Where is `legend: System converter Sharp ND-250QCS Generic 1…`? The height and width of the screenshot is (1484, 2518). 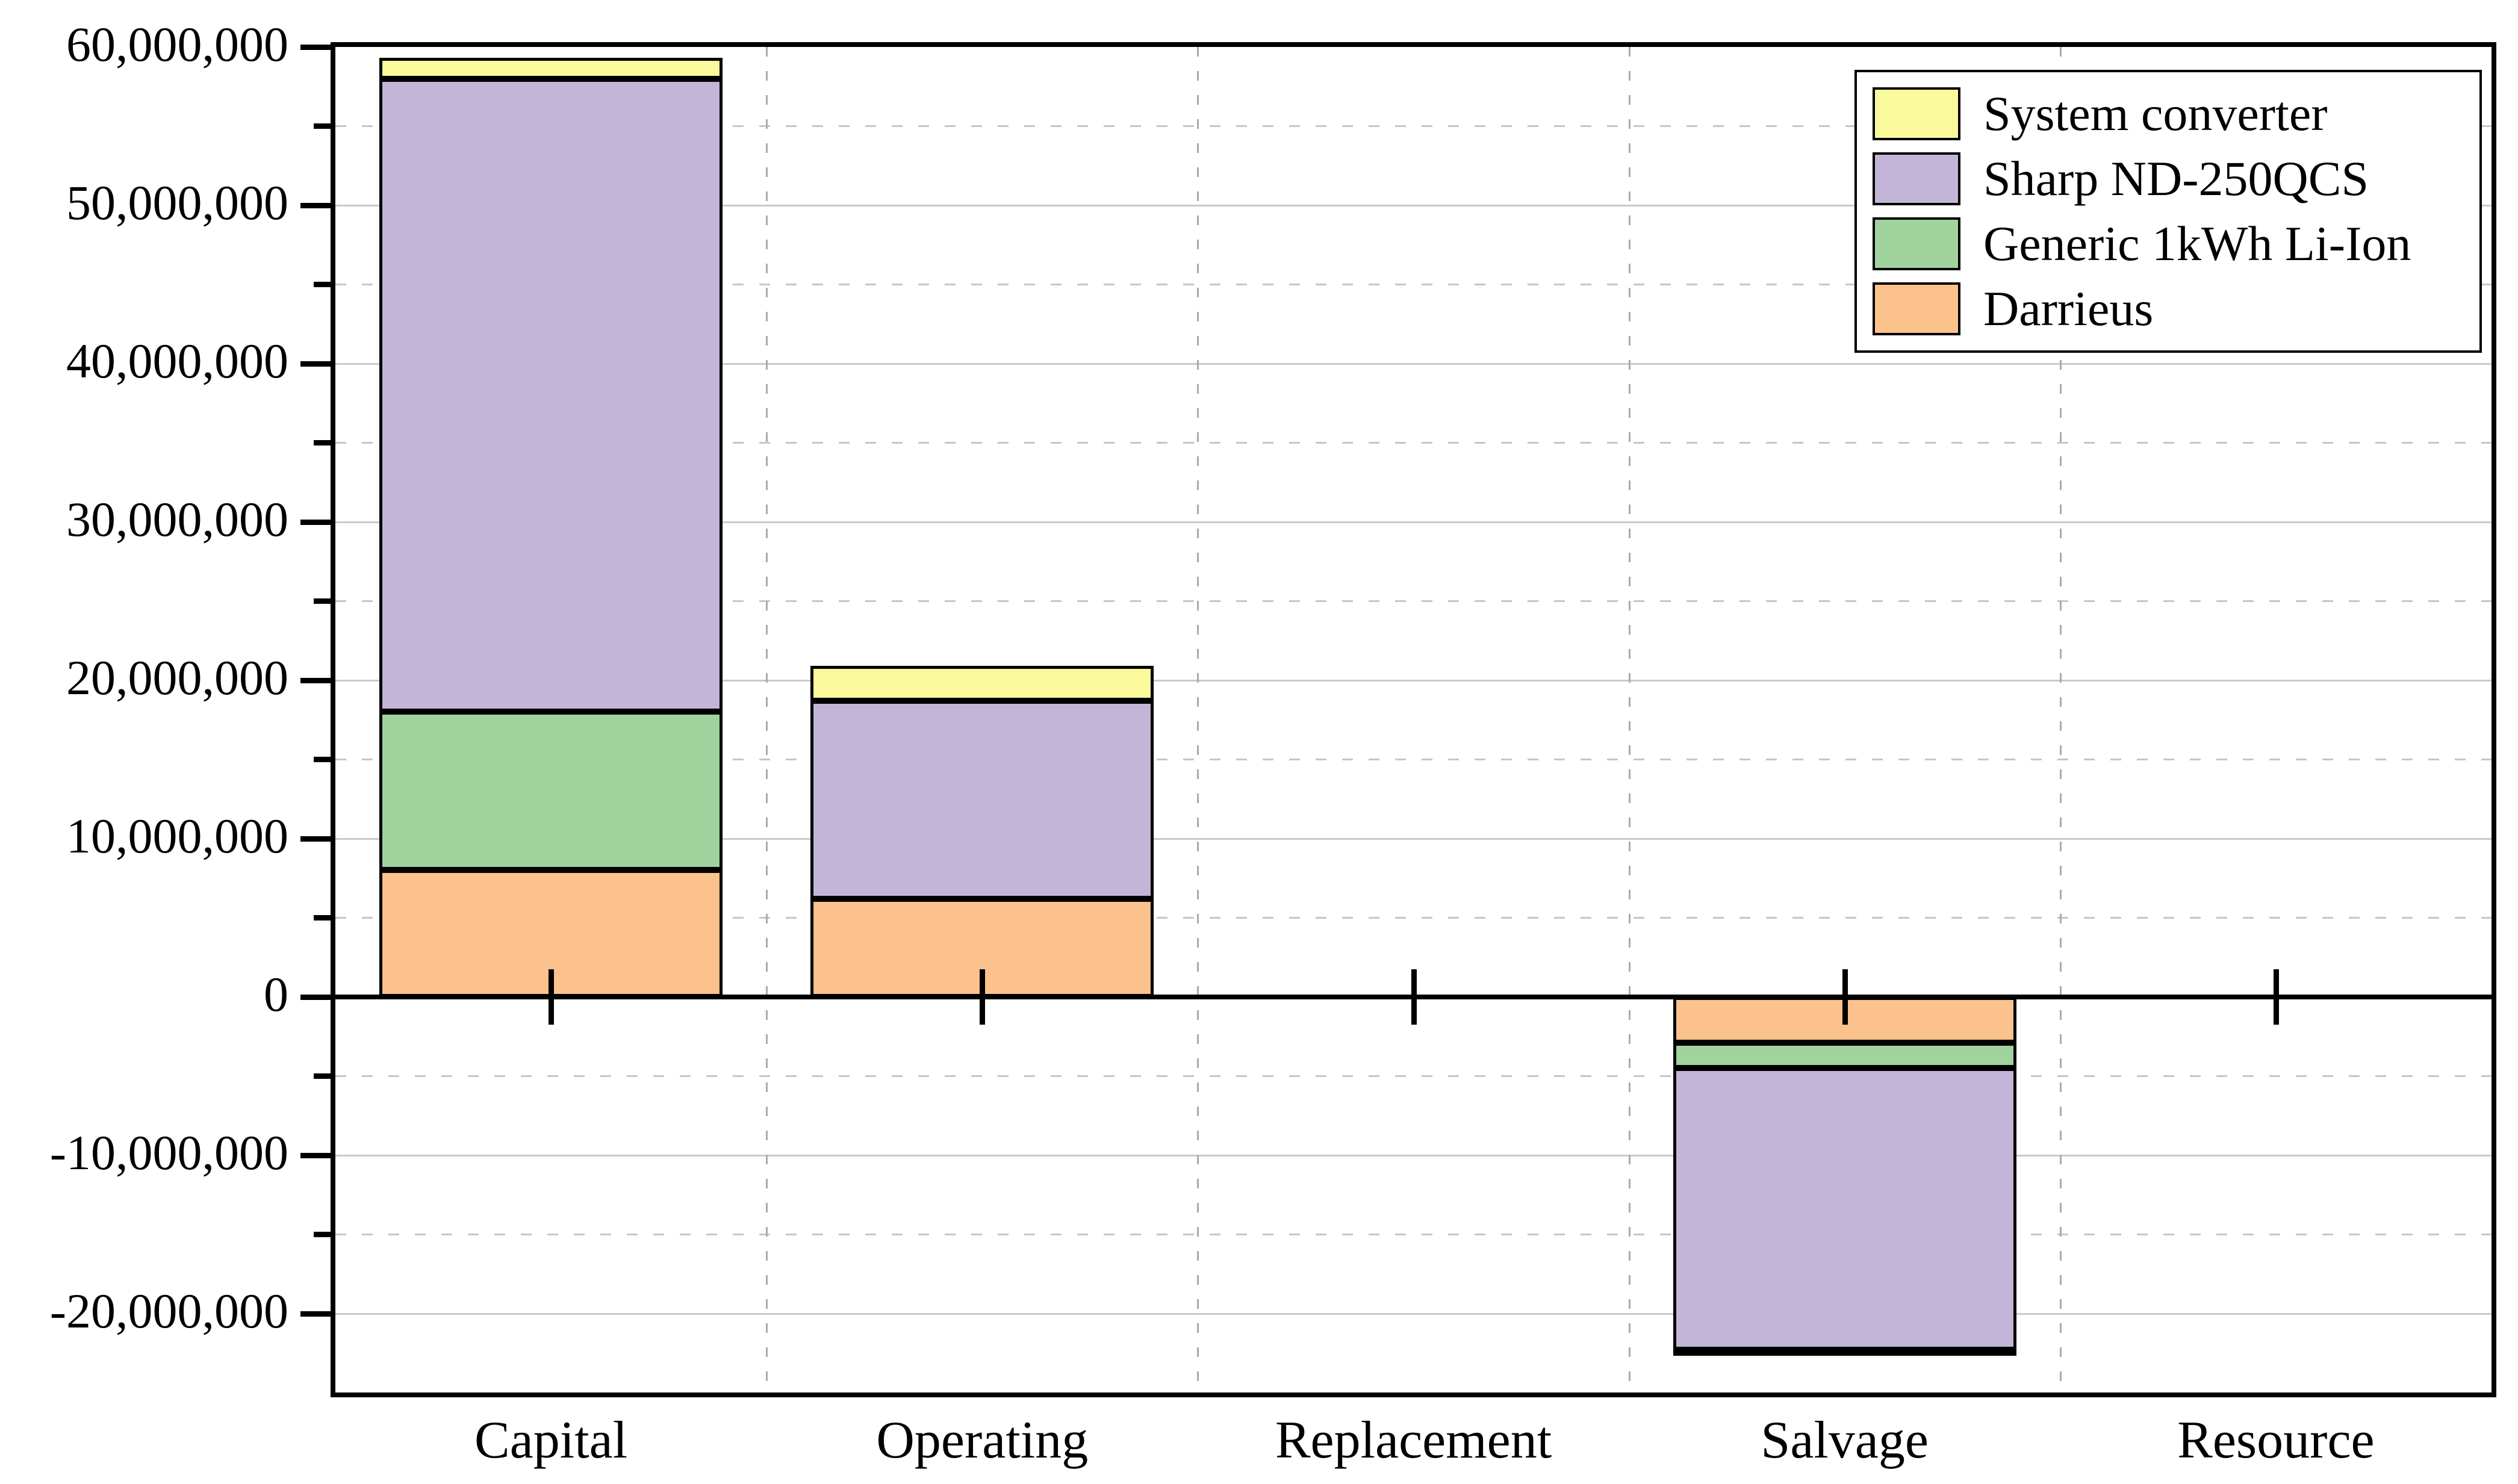
legend: System converter Sharp ND-250QCS Generic 1… is located at coordinates (2168, 211).